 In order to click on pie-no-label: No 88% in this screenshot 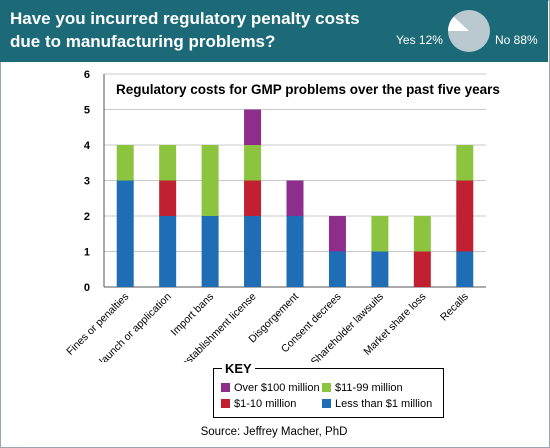, I will do `click(516, 40)`.